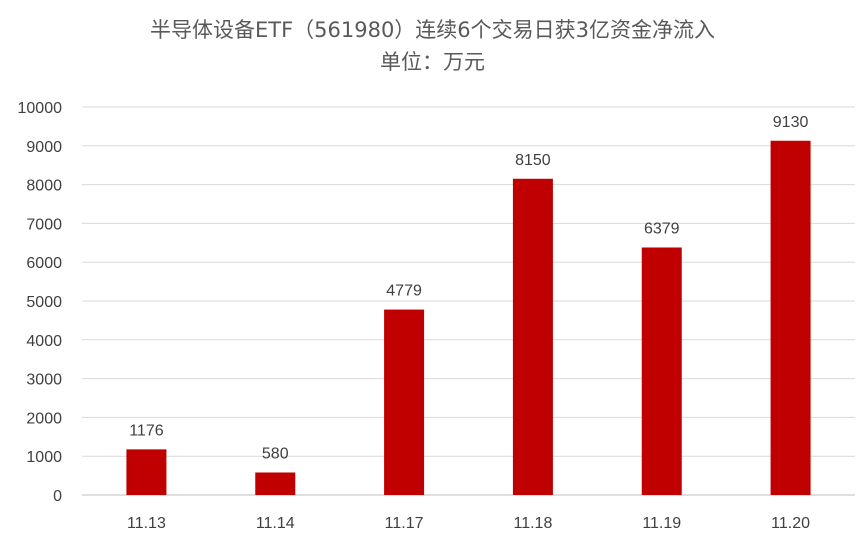 This screenshot has height=540, width=865. What do you see at coordinates (44, 457) in the screenshot?
I see `y-tick-label: 1000` at bounding box center [44, 457].